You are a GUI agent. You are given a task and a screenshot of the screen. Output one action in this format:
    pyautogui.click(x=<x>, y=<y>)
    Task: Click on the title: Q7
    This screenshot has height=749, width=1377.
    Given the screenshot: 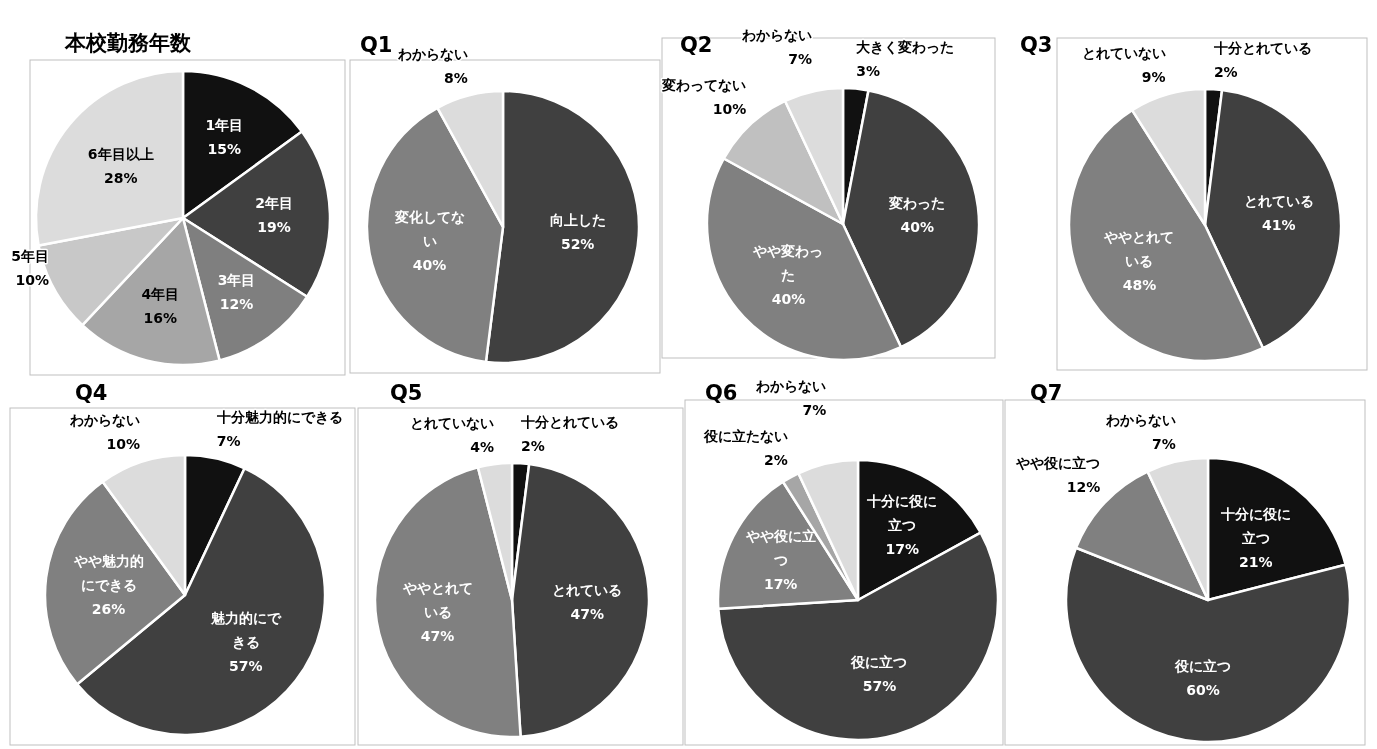 What is the action you would take?
    pyautogui.click(x=1046, y=393)
    